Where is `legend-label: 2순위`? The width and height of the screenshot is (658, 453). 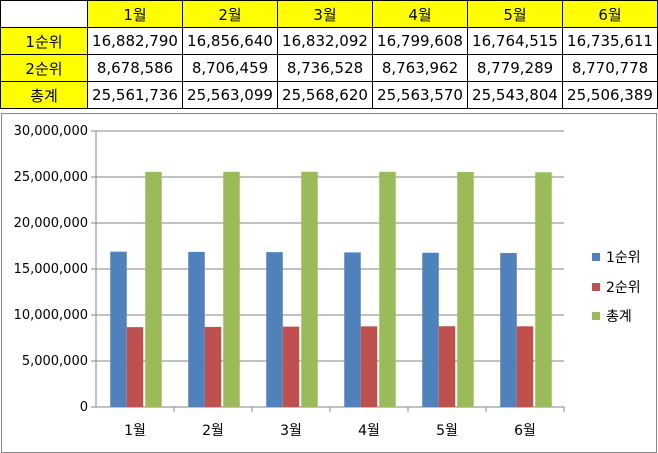 legend-label: 2순위 is located at coordinates (623, 288).